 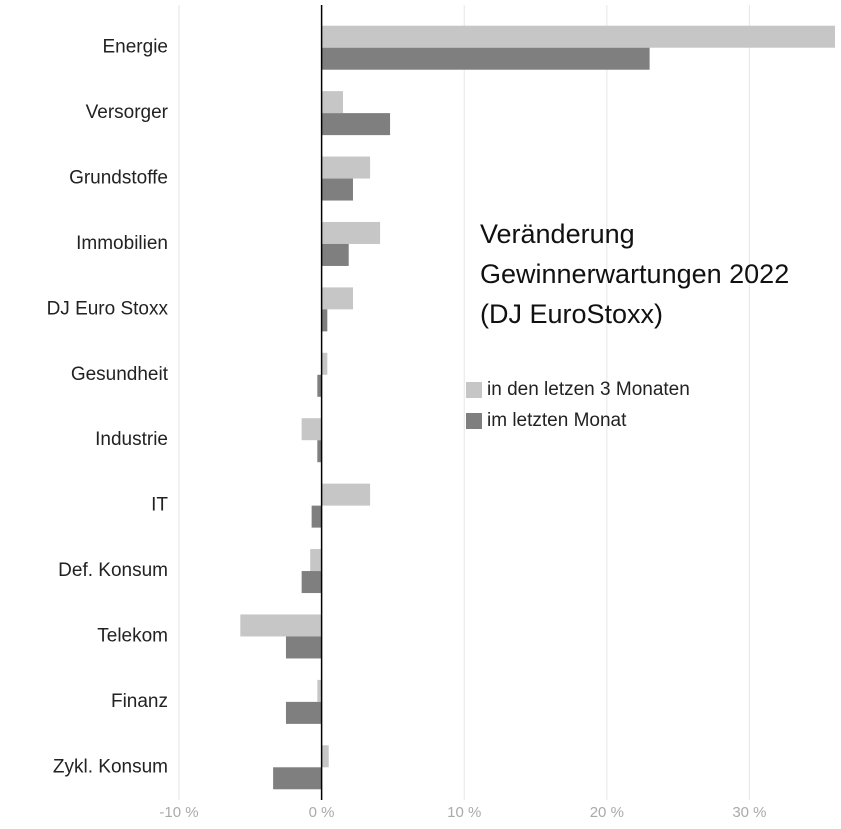 I want to click on y-tick-label: Gesundheit, so click(x=120, y=374).